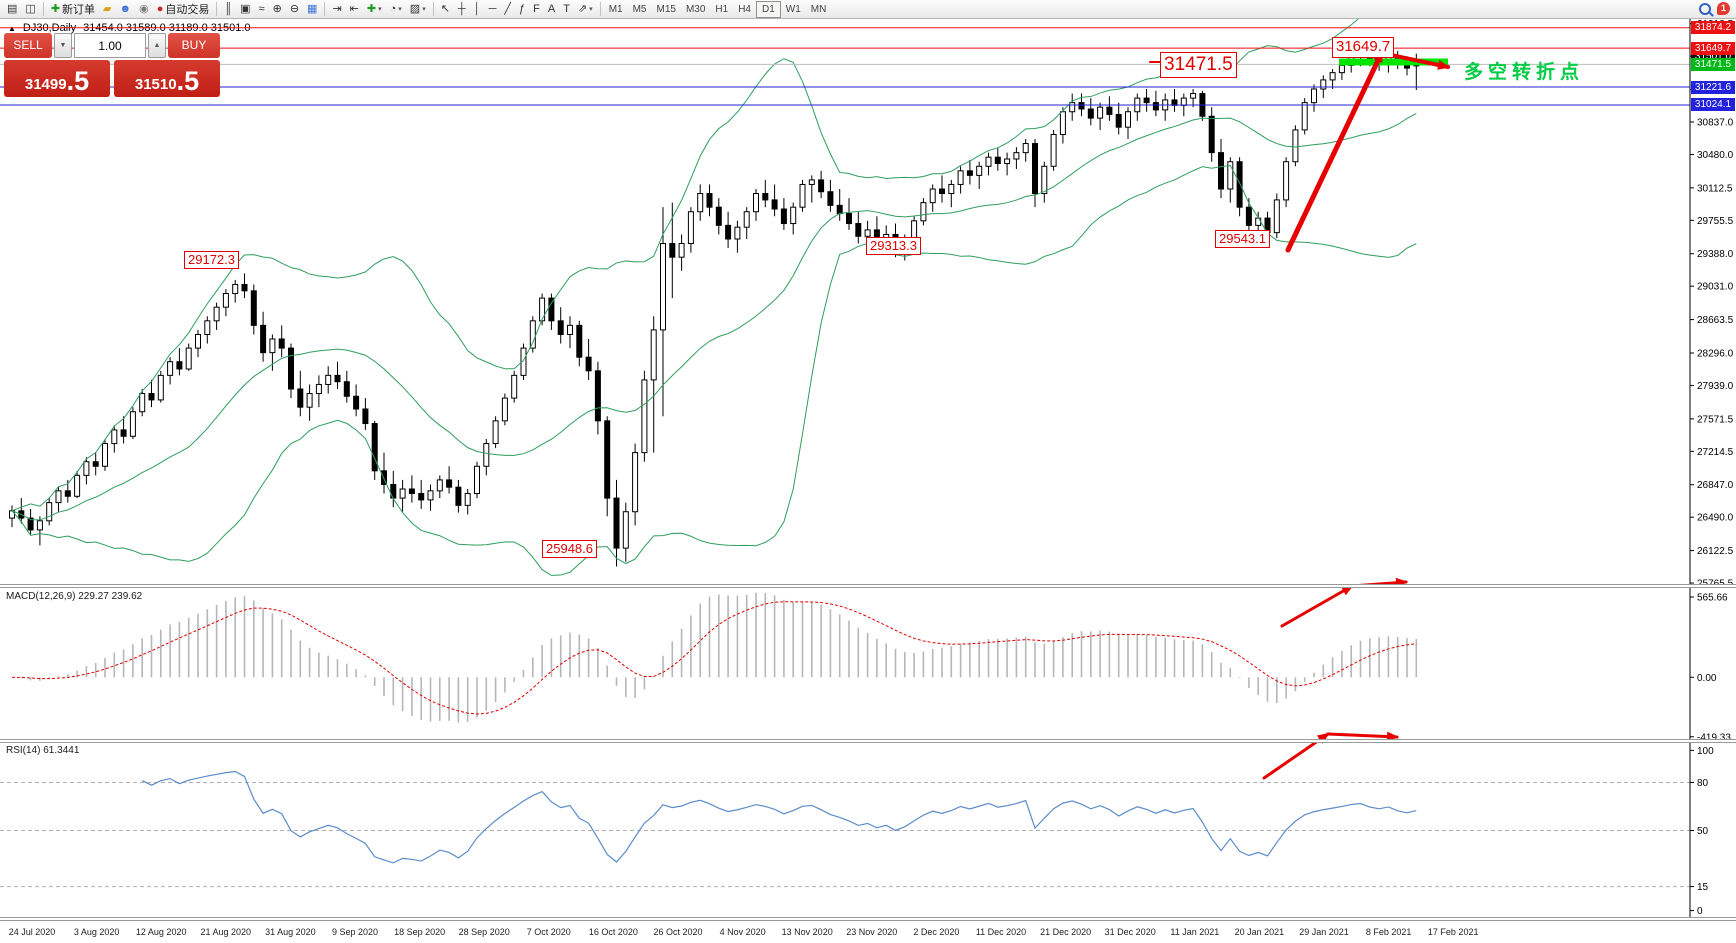  Describe the element at coordinates (477, 8) in the screenshot. I see `vertical-line-icon: │` at that location.